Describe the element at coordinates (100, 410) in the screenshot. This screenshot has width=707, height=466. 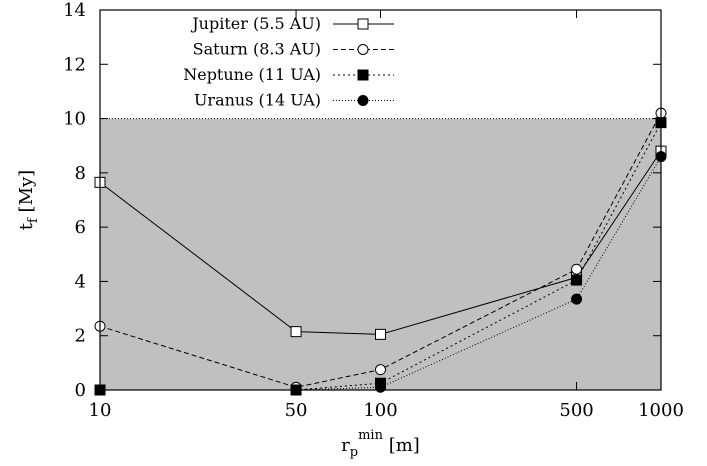
I see `x-tick-label: 10` at that location.